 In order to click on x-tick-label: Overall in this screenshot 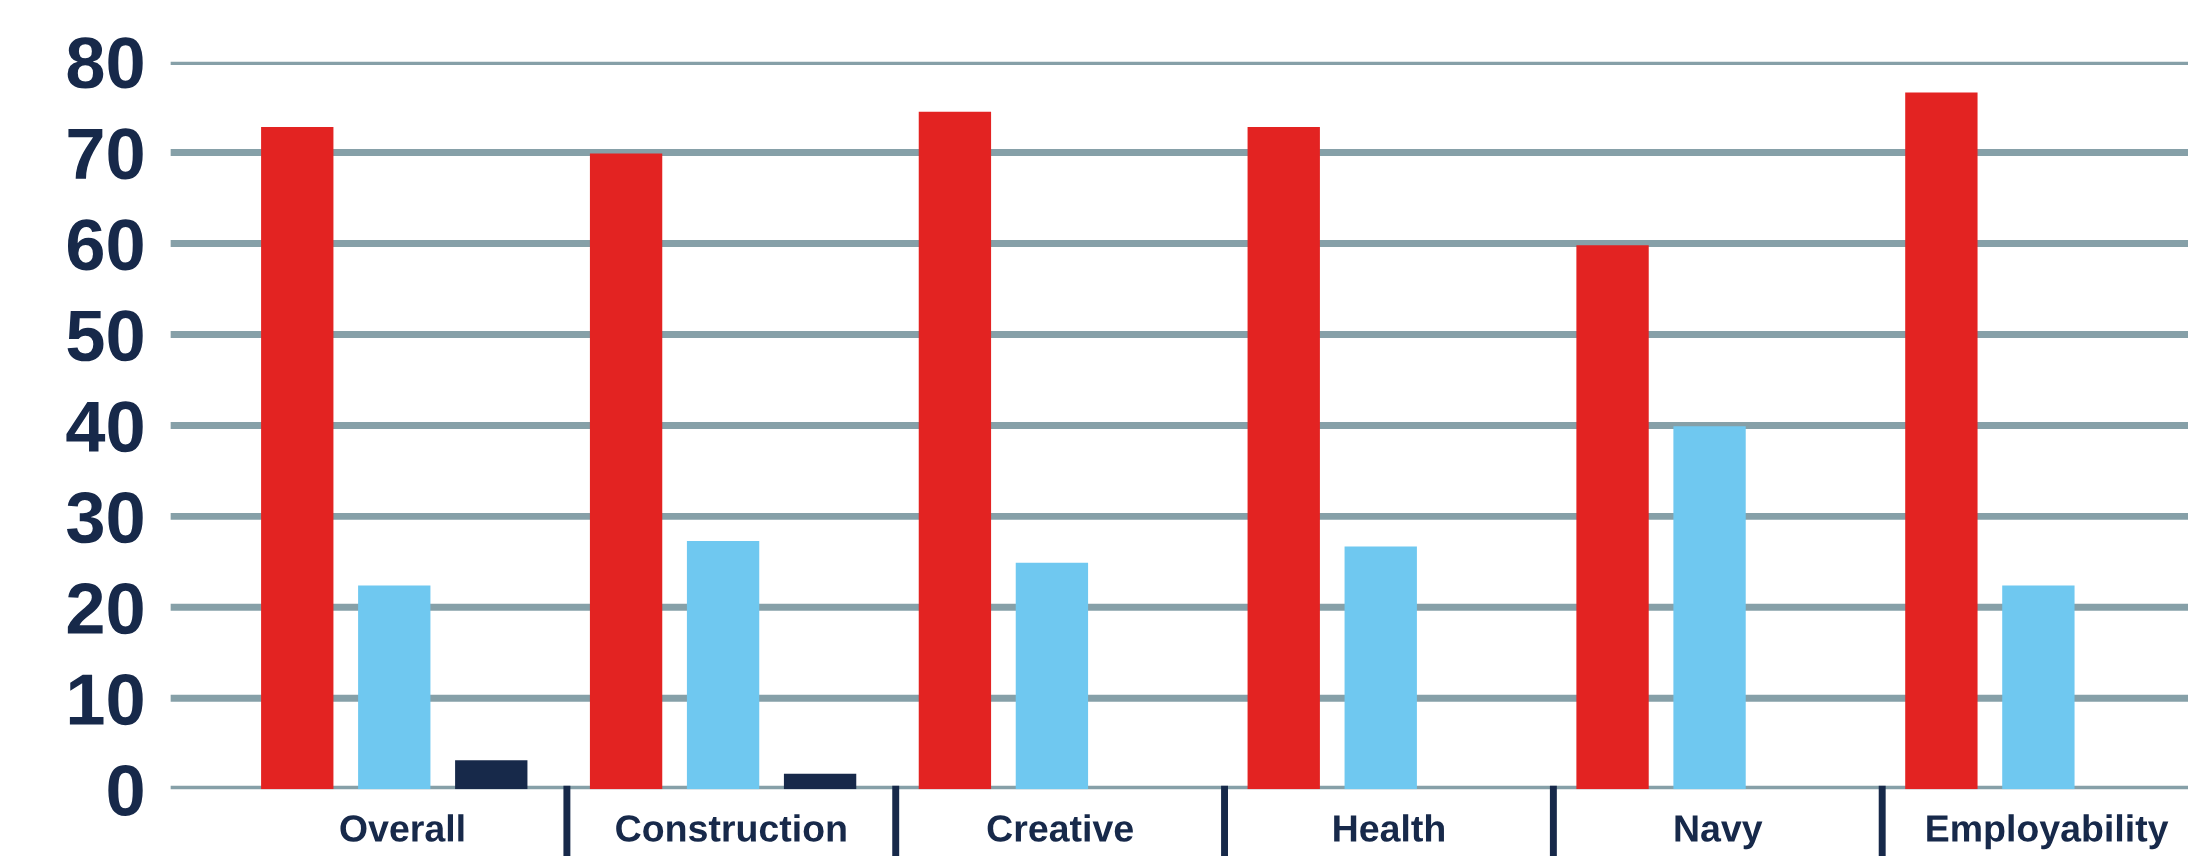, I will do `click(402, 828)`.